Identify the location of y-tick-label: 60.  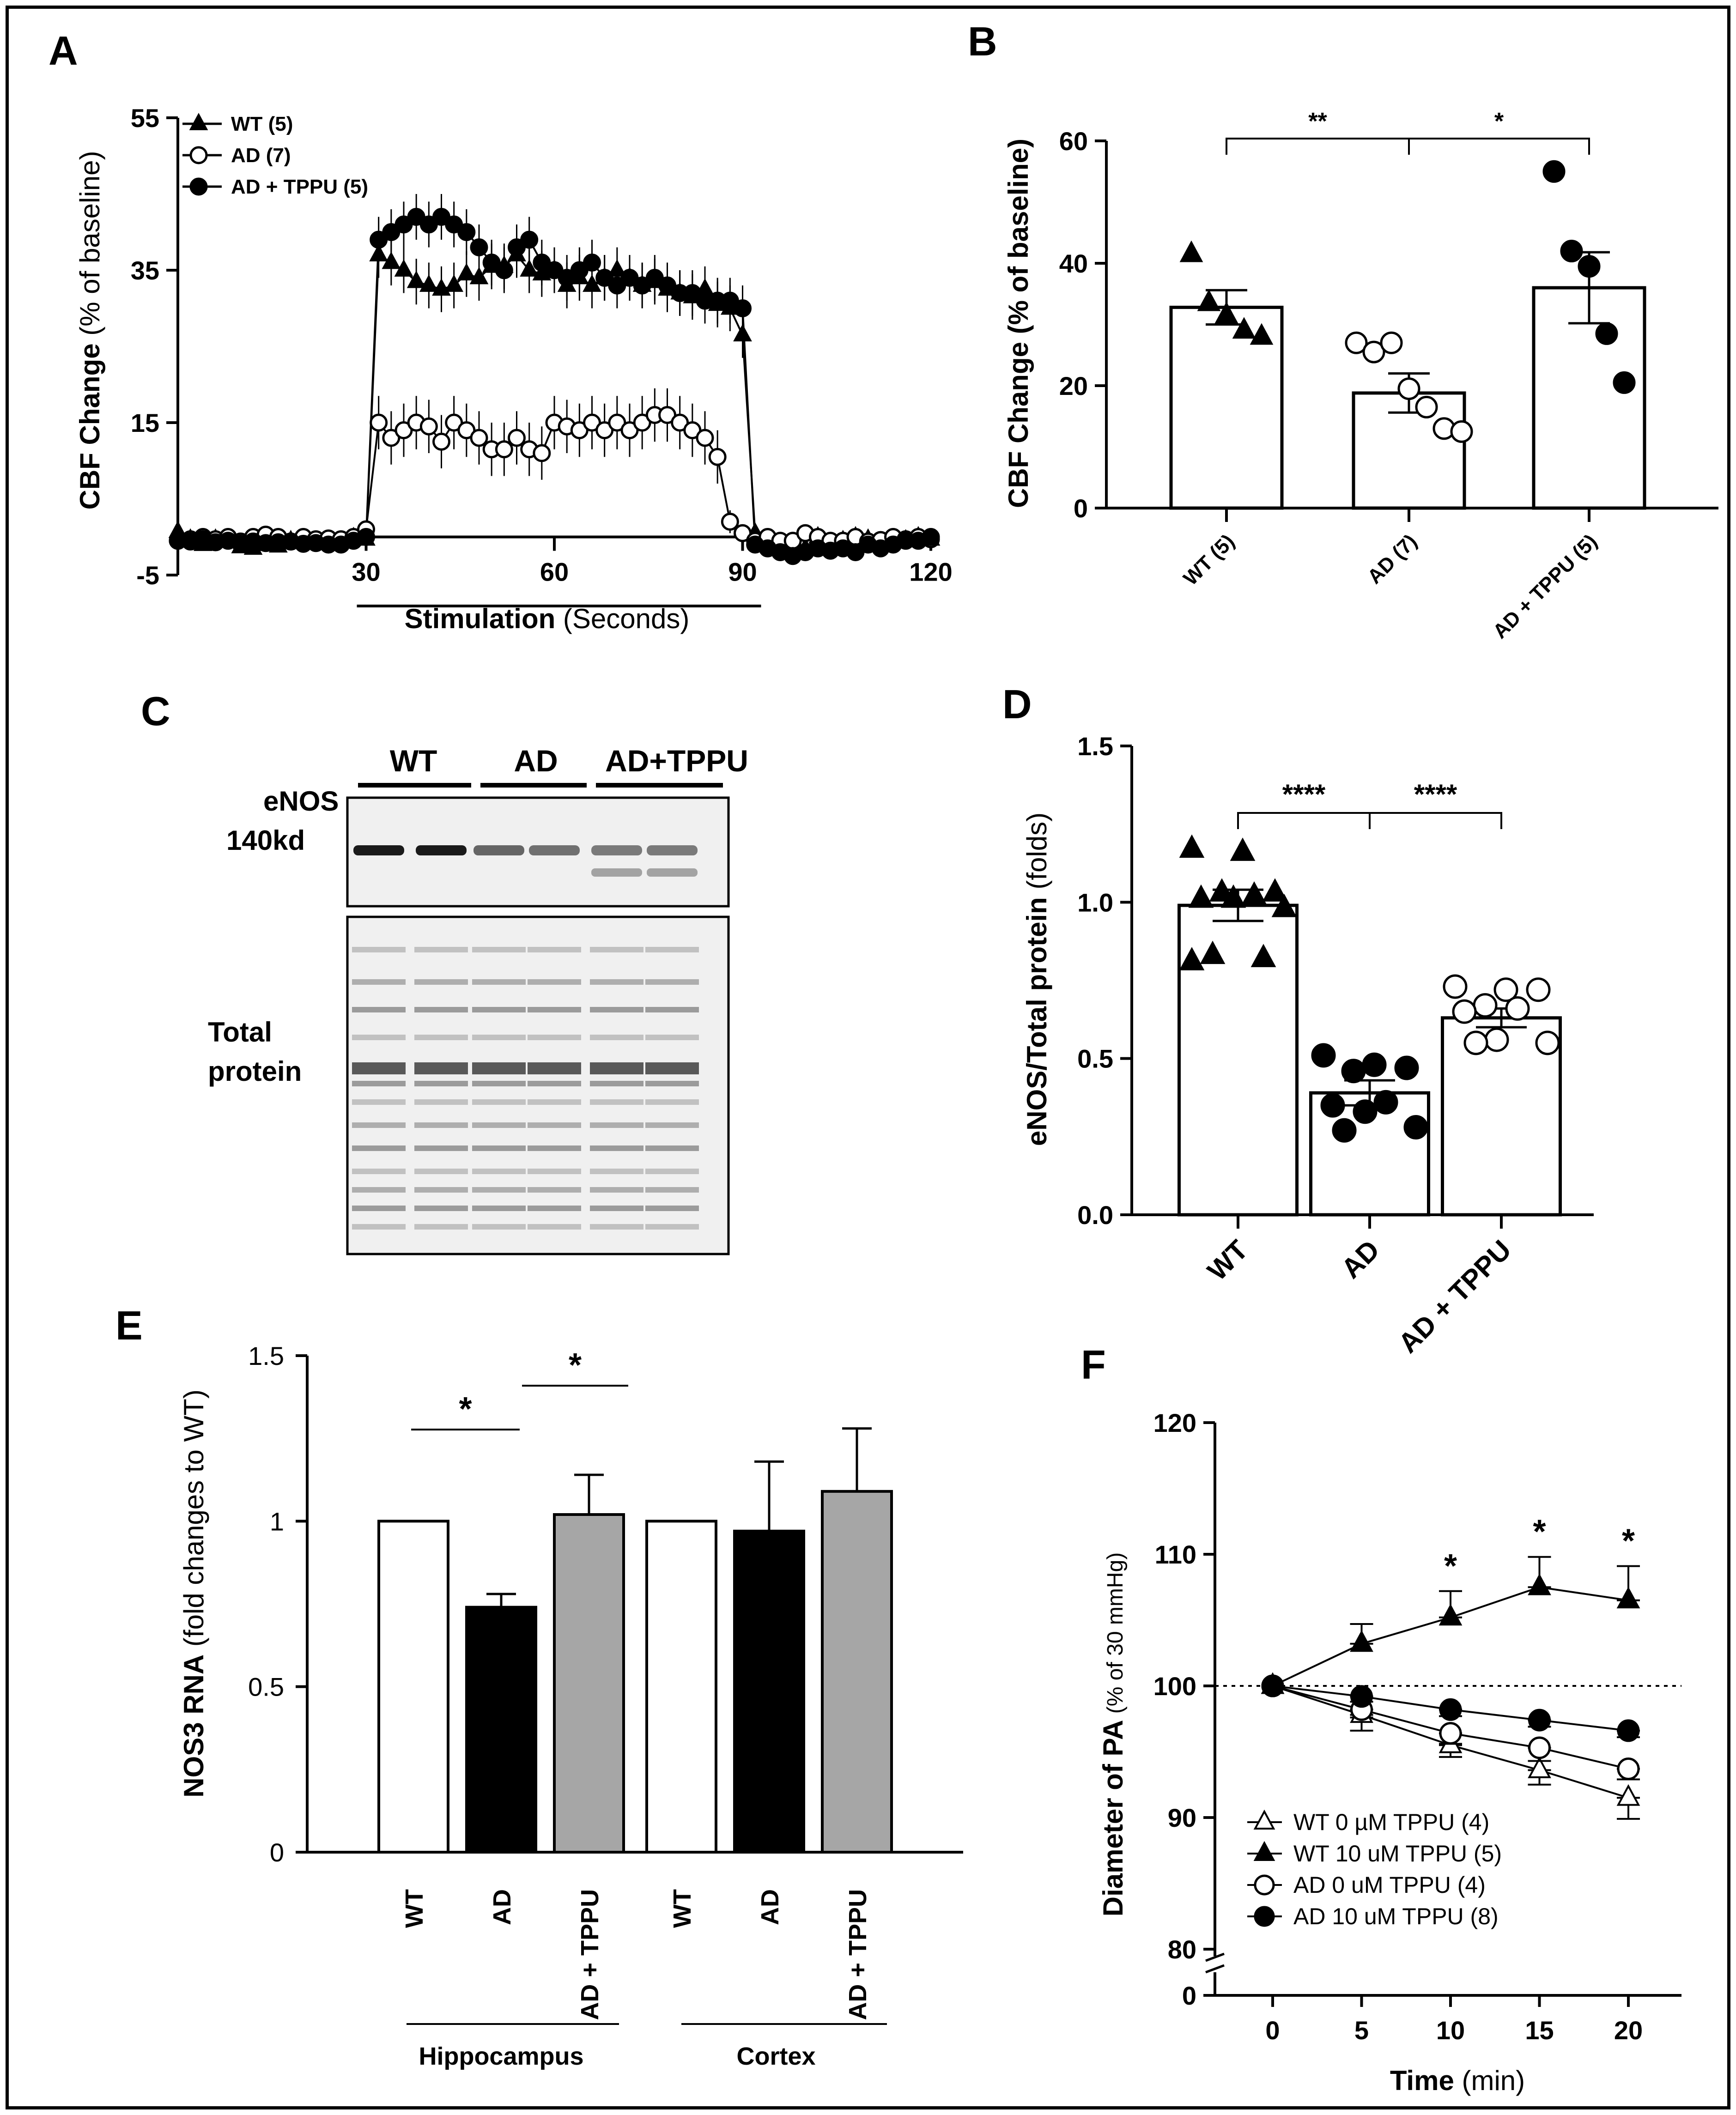
(1073, 141).